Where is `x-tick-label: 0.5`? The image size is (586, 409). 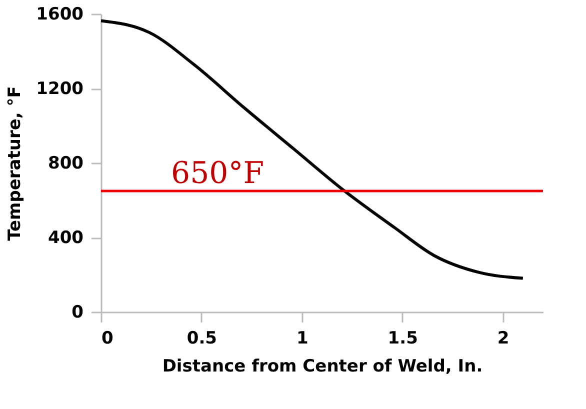
x-tick-label: 0.5 is located at coordinates (202, 338).